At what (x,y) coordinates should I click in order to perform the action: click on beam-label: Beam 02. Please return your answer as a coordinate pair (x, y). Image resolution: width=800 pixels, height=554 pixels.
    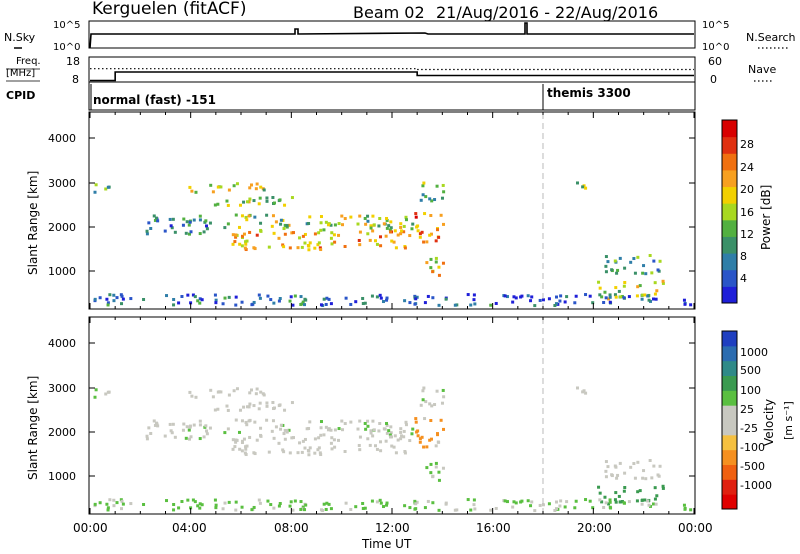
    Looking at the image, I should click on (389, 12).